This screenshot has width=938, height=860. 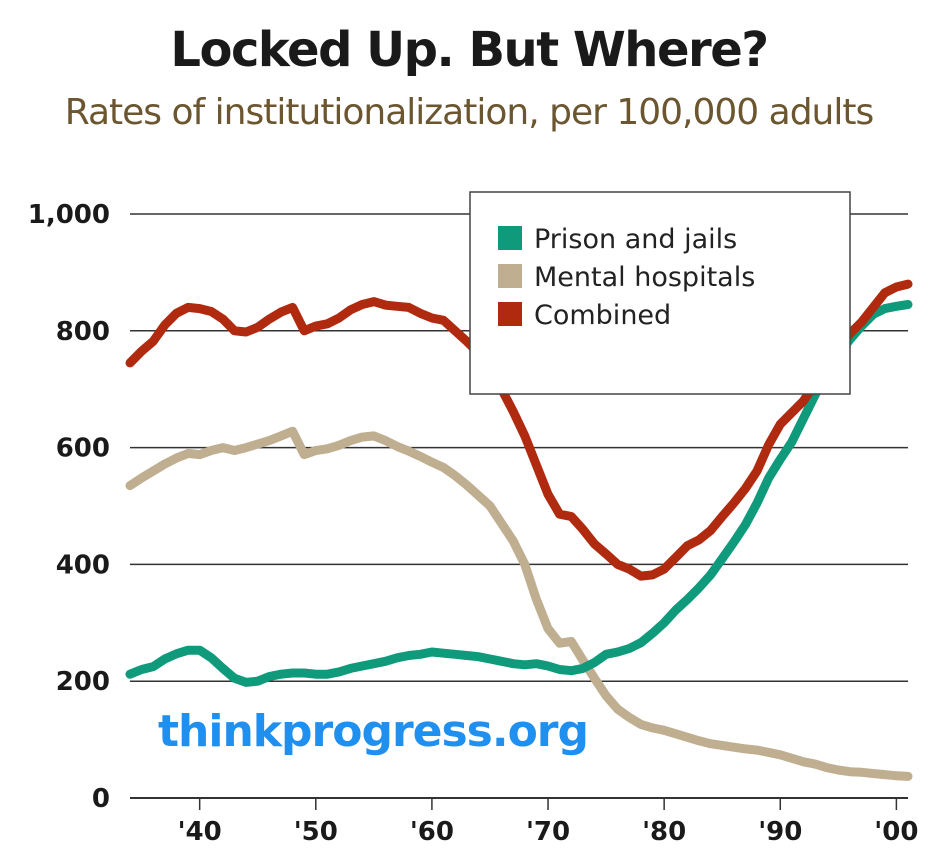 I want to click on x-tick-label: '00, so click(x=896, y=832).